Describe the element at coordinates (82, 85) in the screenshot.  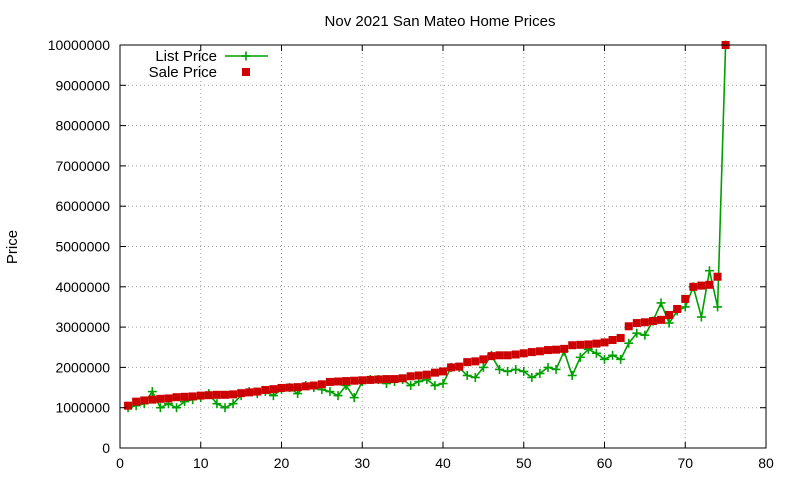
I see `y-tick-label: 9000000` at that location.